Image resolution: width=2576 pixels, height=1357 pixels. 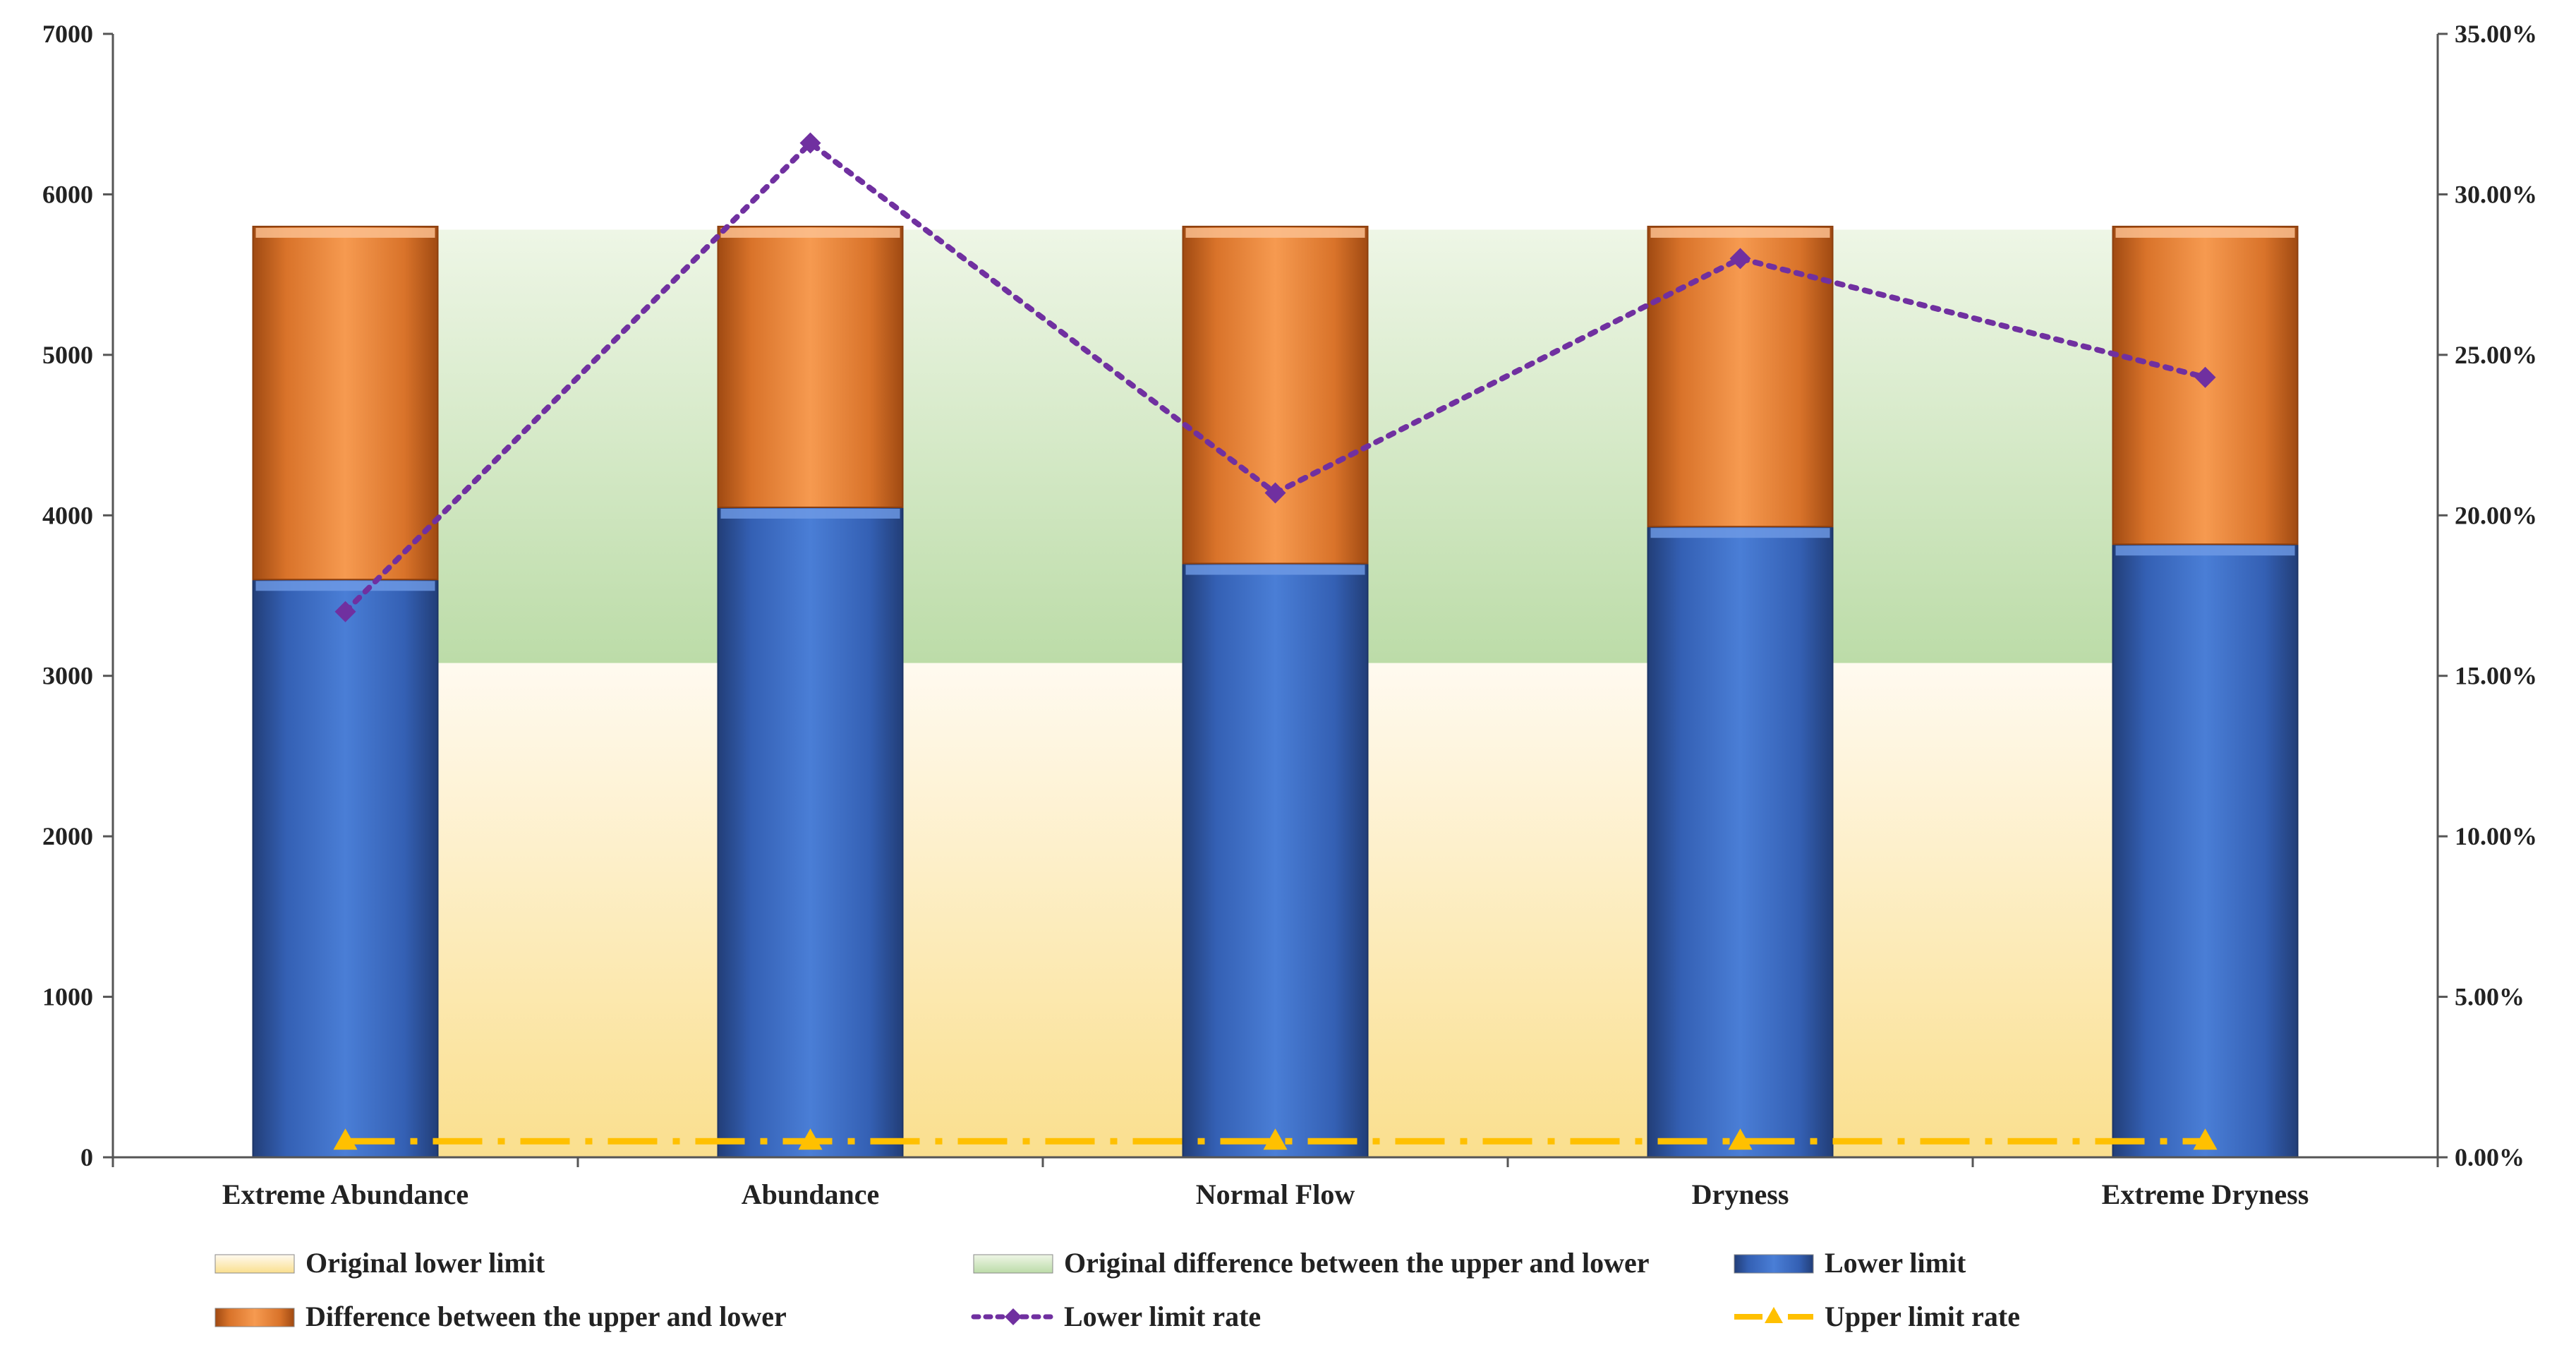 I want to click on legend-label: Upper limit rate, so click(x=1923, y=1316).